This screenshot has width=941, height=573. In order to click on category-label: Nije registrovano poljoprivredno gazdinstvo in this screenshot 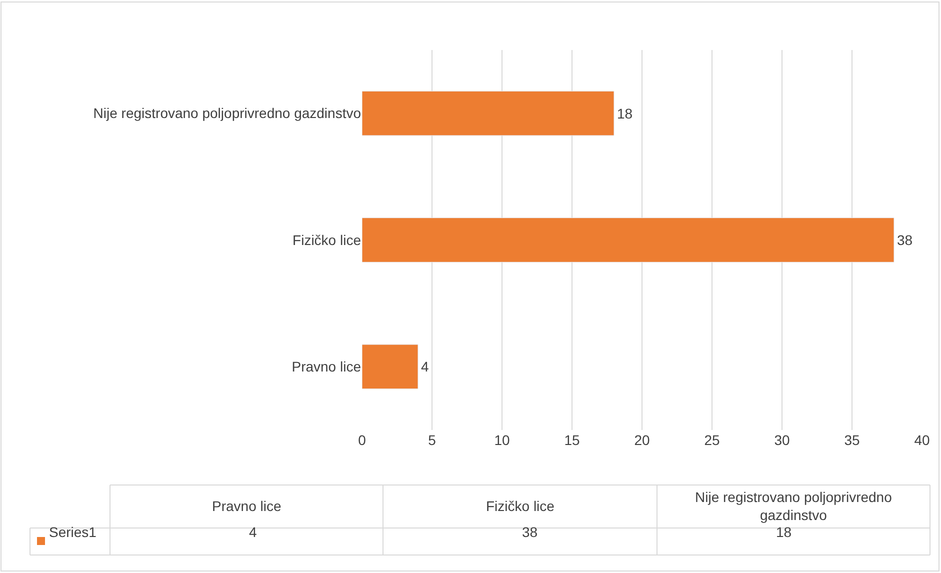, I will do `click(793, 506)`.